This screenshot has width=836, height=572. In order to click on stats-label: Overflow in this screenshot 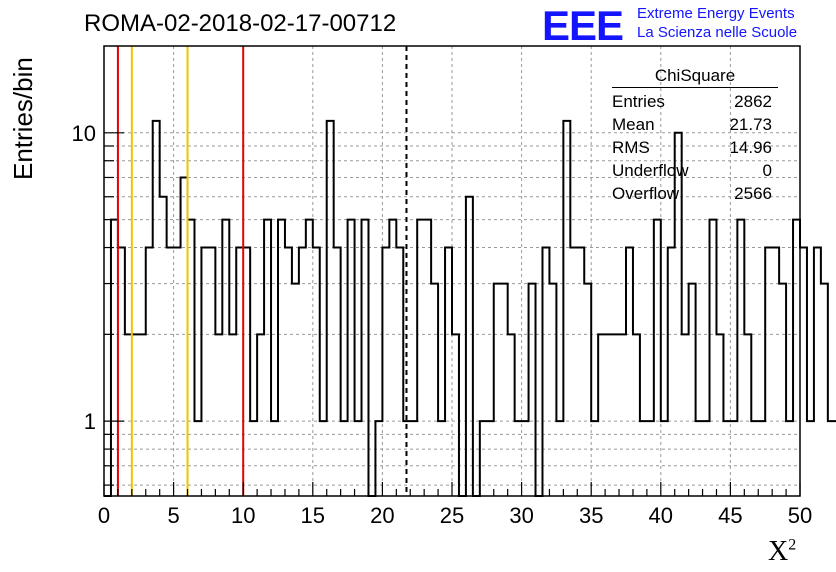, I will do `click(646, 193)`.